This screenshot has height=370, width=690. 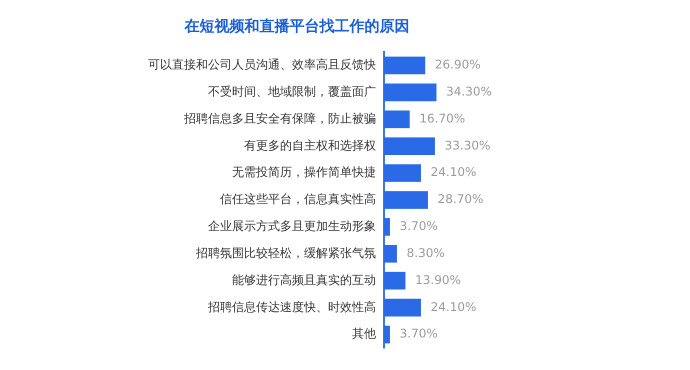 I want to click on data-label: 33.30%, so click(x=467, y=145).